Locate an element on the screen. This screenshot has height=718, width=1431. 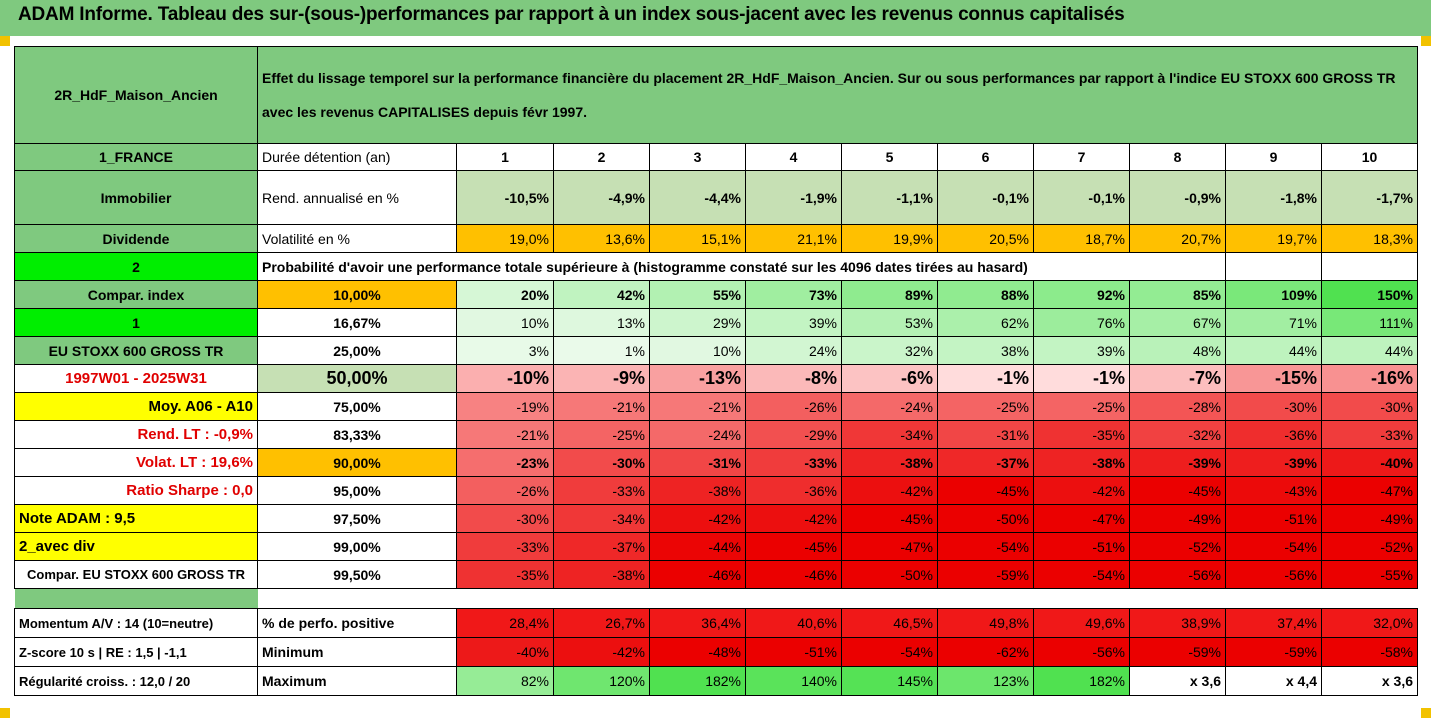
stat-cell: x 4,4 is located at coordinates (1273, 681).